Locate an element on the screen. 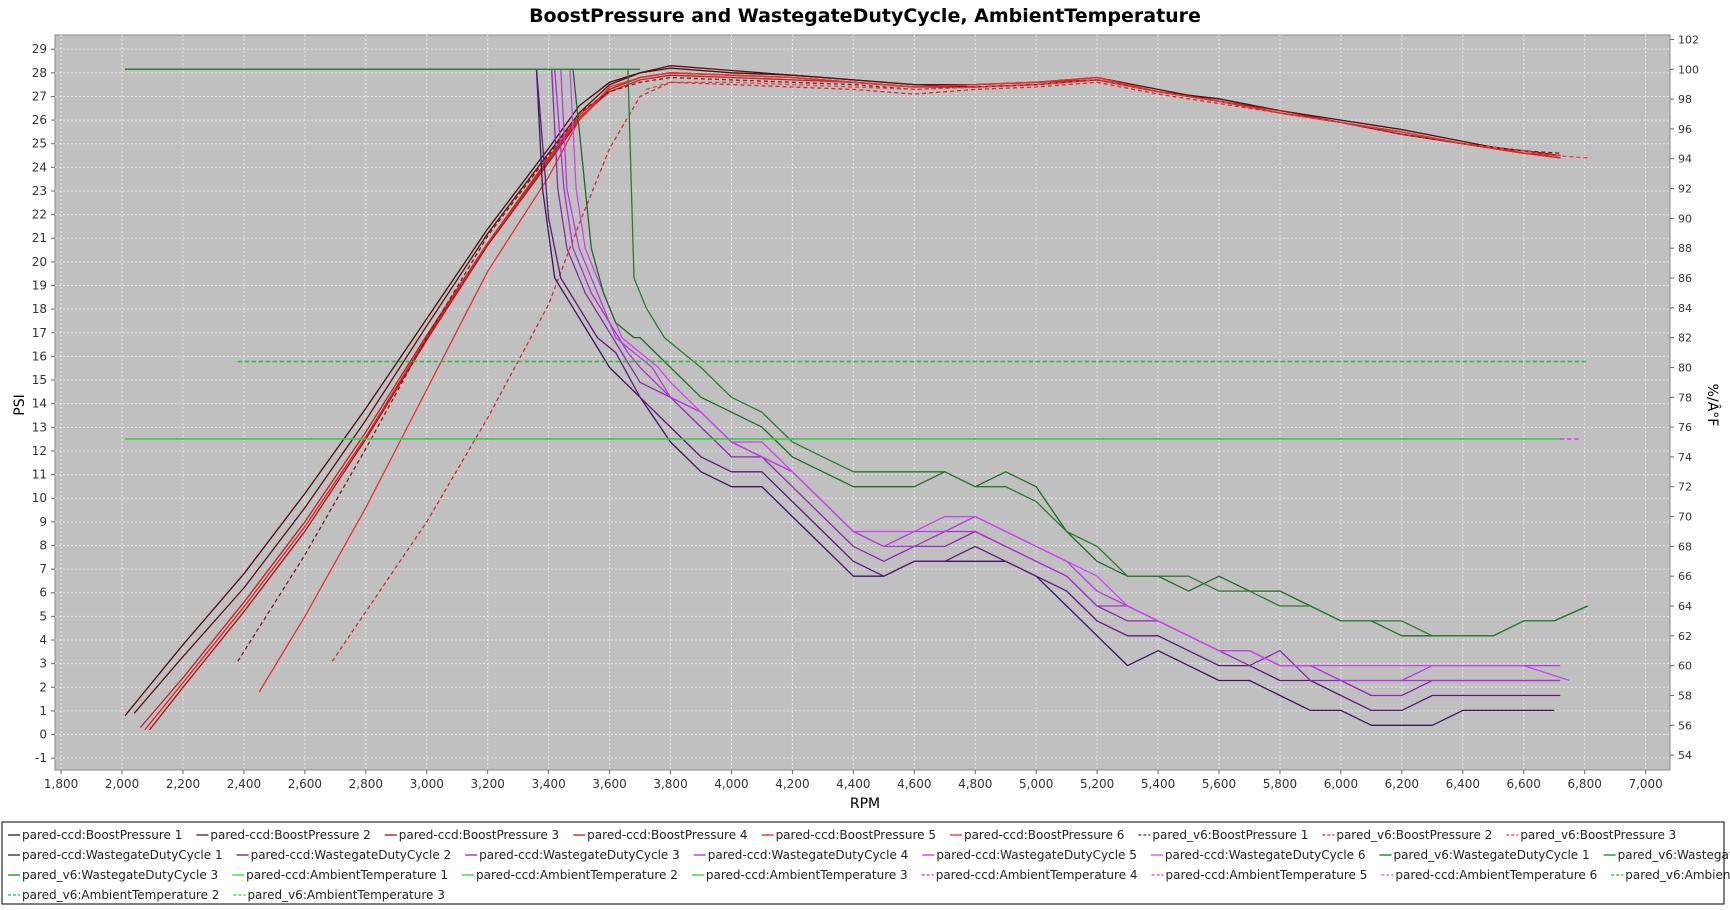 The height and width of the screenshot is (910, 1730). legend-label: pared-ccd:AmbientTemperature 2 is located at coordinates (577, 875).